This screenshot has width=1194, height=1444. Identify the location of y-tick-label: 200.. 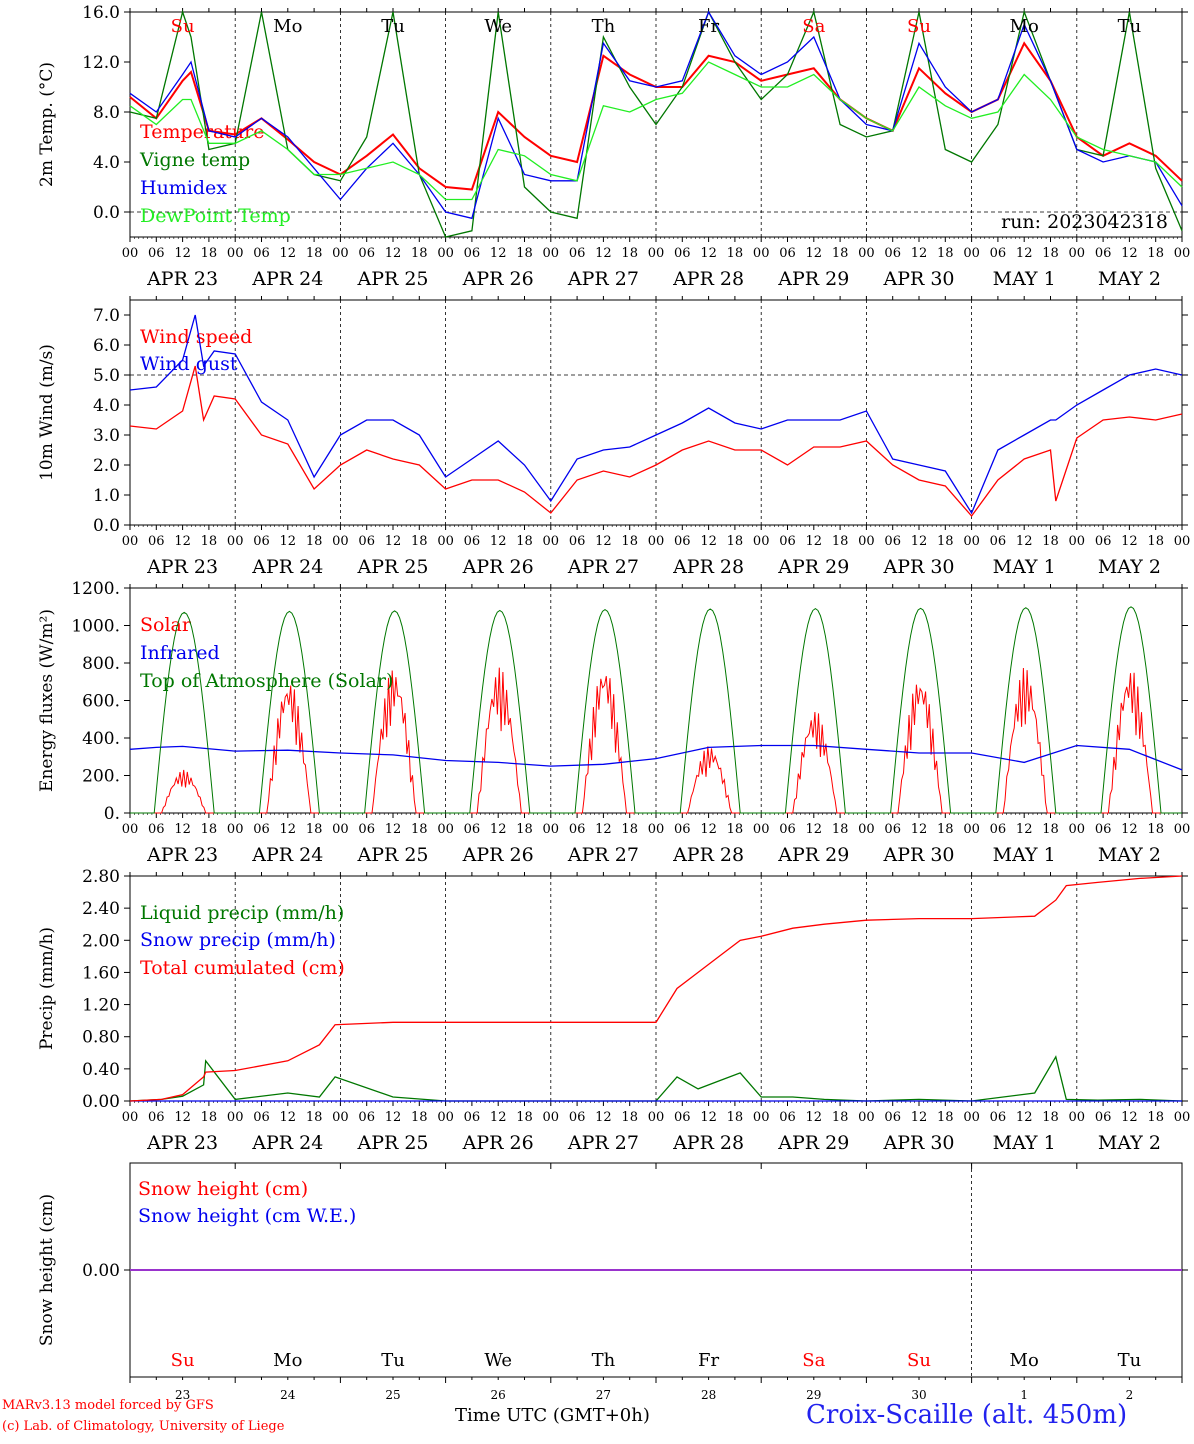
(101, 777).